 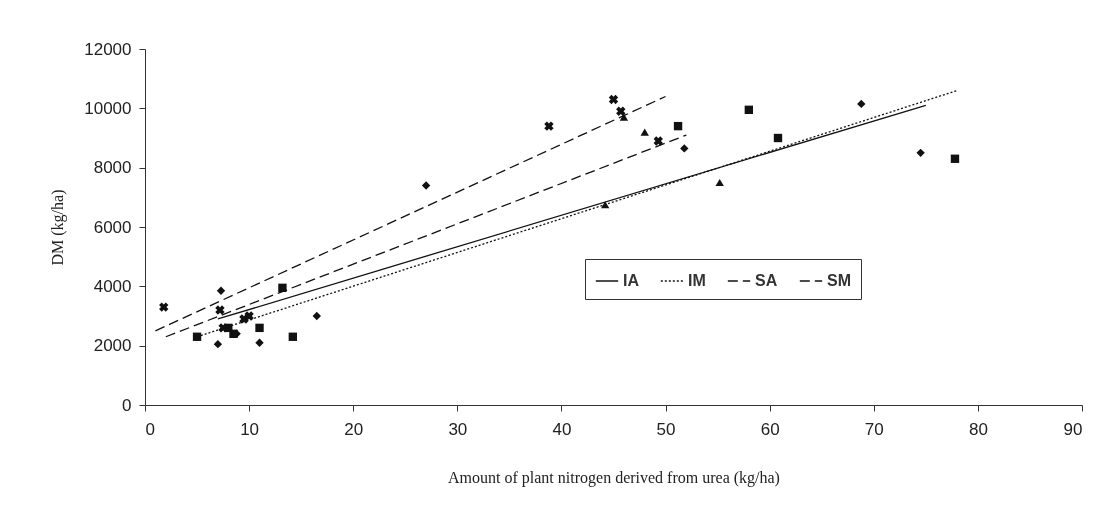 I want to click on y-axis-title: DM (kg/ha), so click(x=58, y=227).